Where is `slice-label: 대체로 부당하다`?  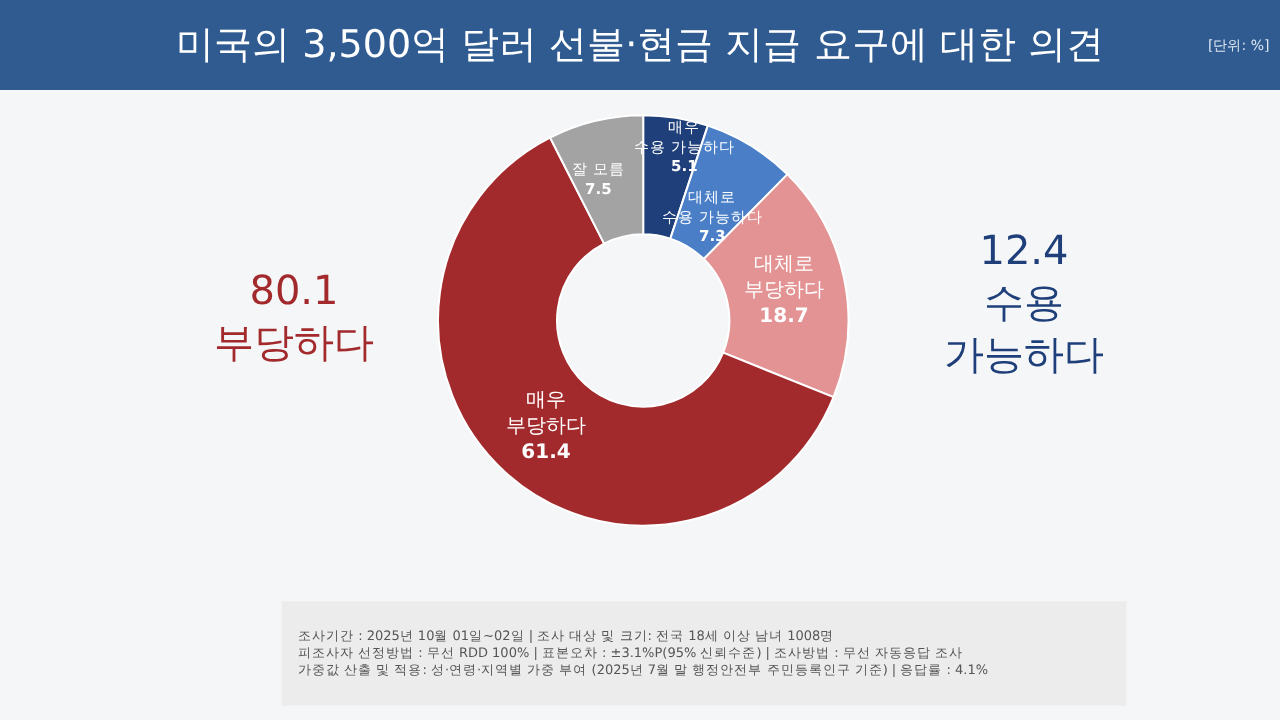
slice-label: 대체로 부당하다 is located at coordinates (784, 278).